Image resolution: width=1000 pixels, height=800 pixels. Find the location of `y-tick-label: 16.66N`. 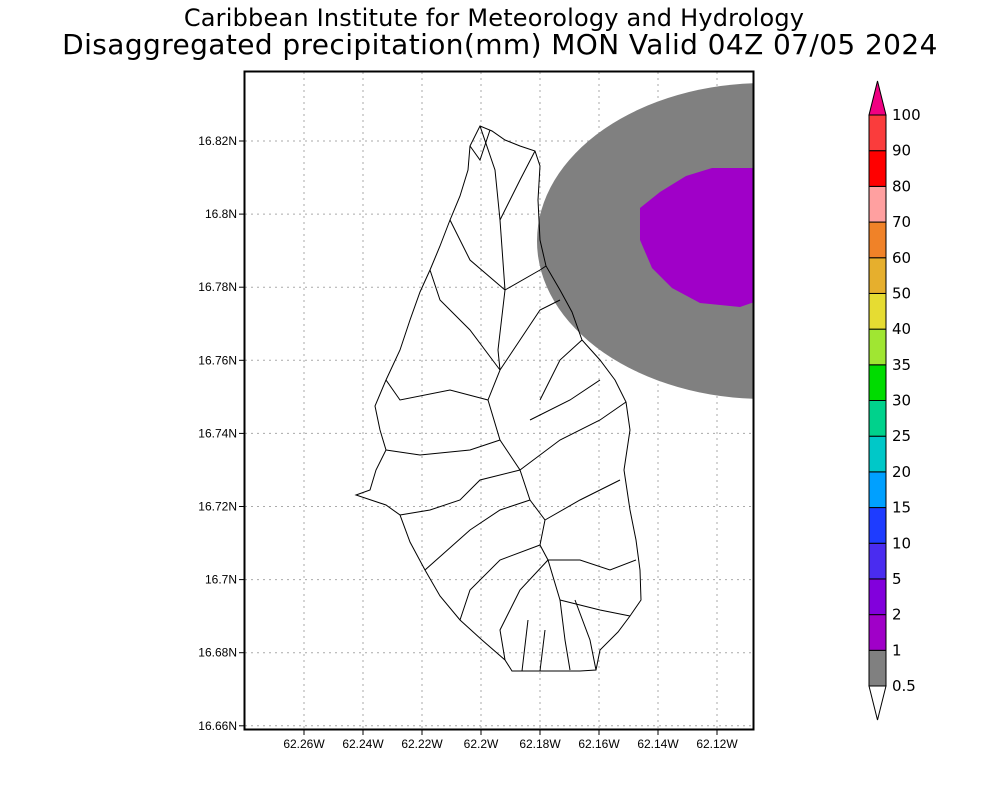

y-tick-label: 16.66N is located at coordinates (217, 726).